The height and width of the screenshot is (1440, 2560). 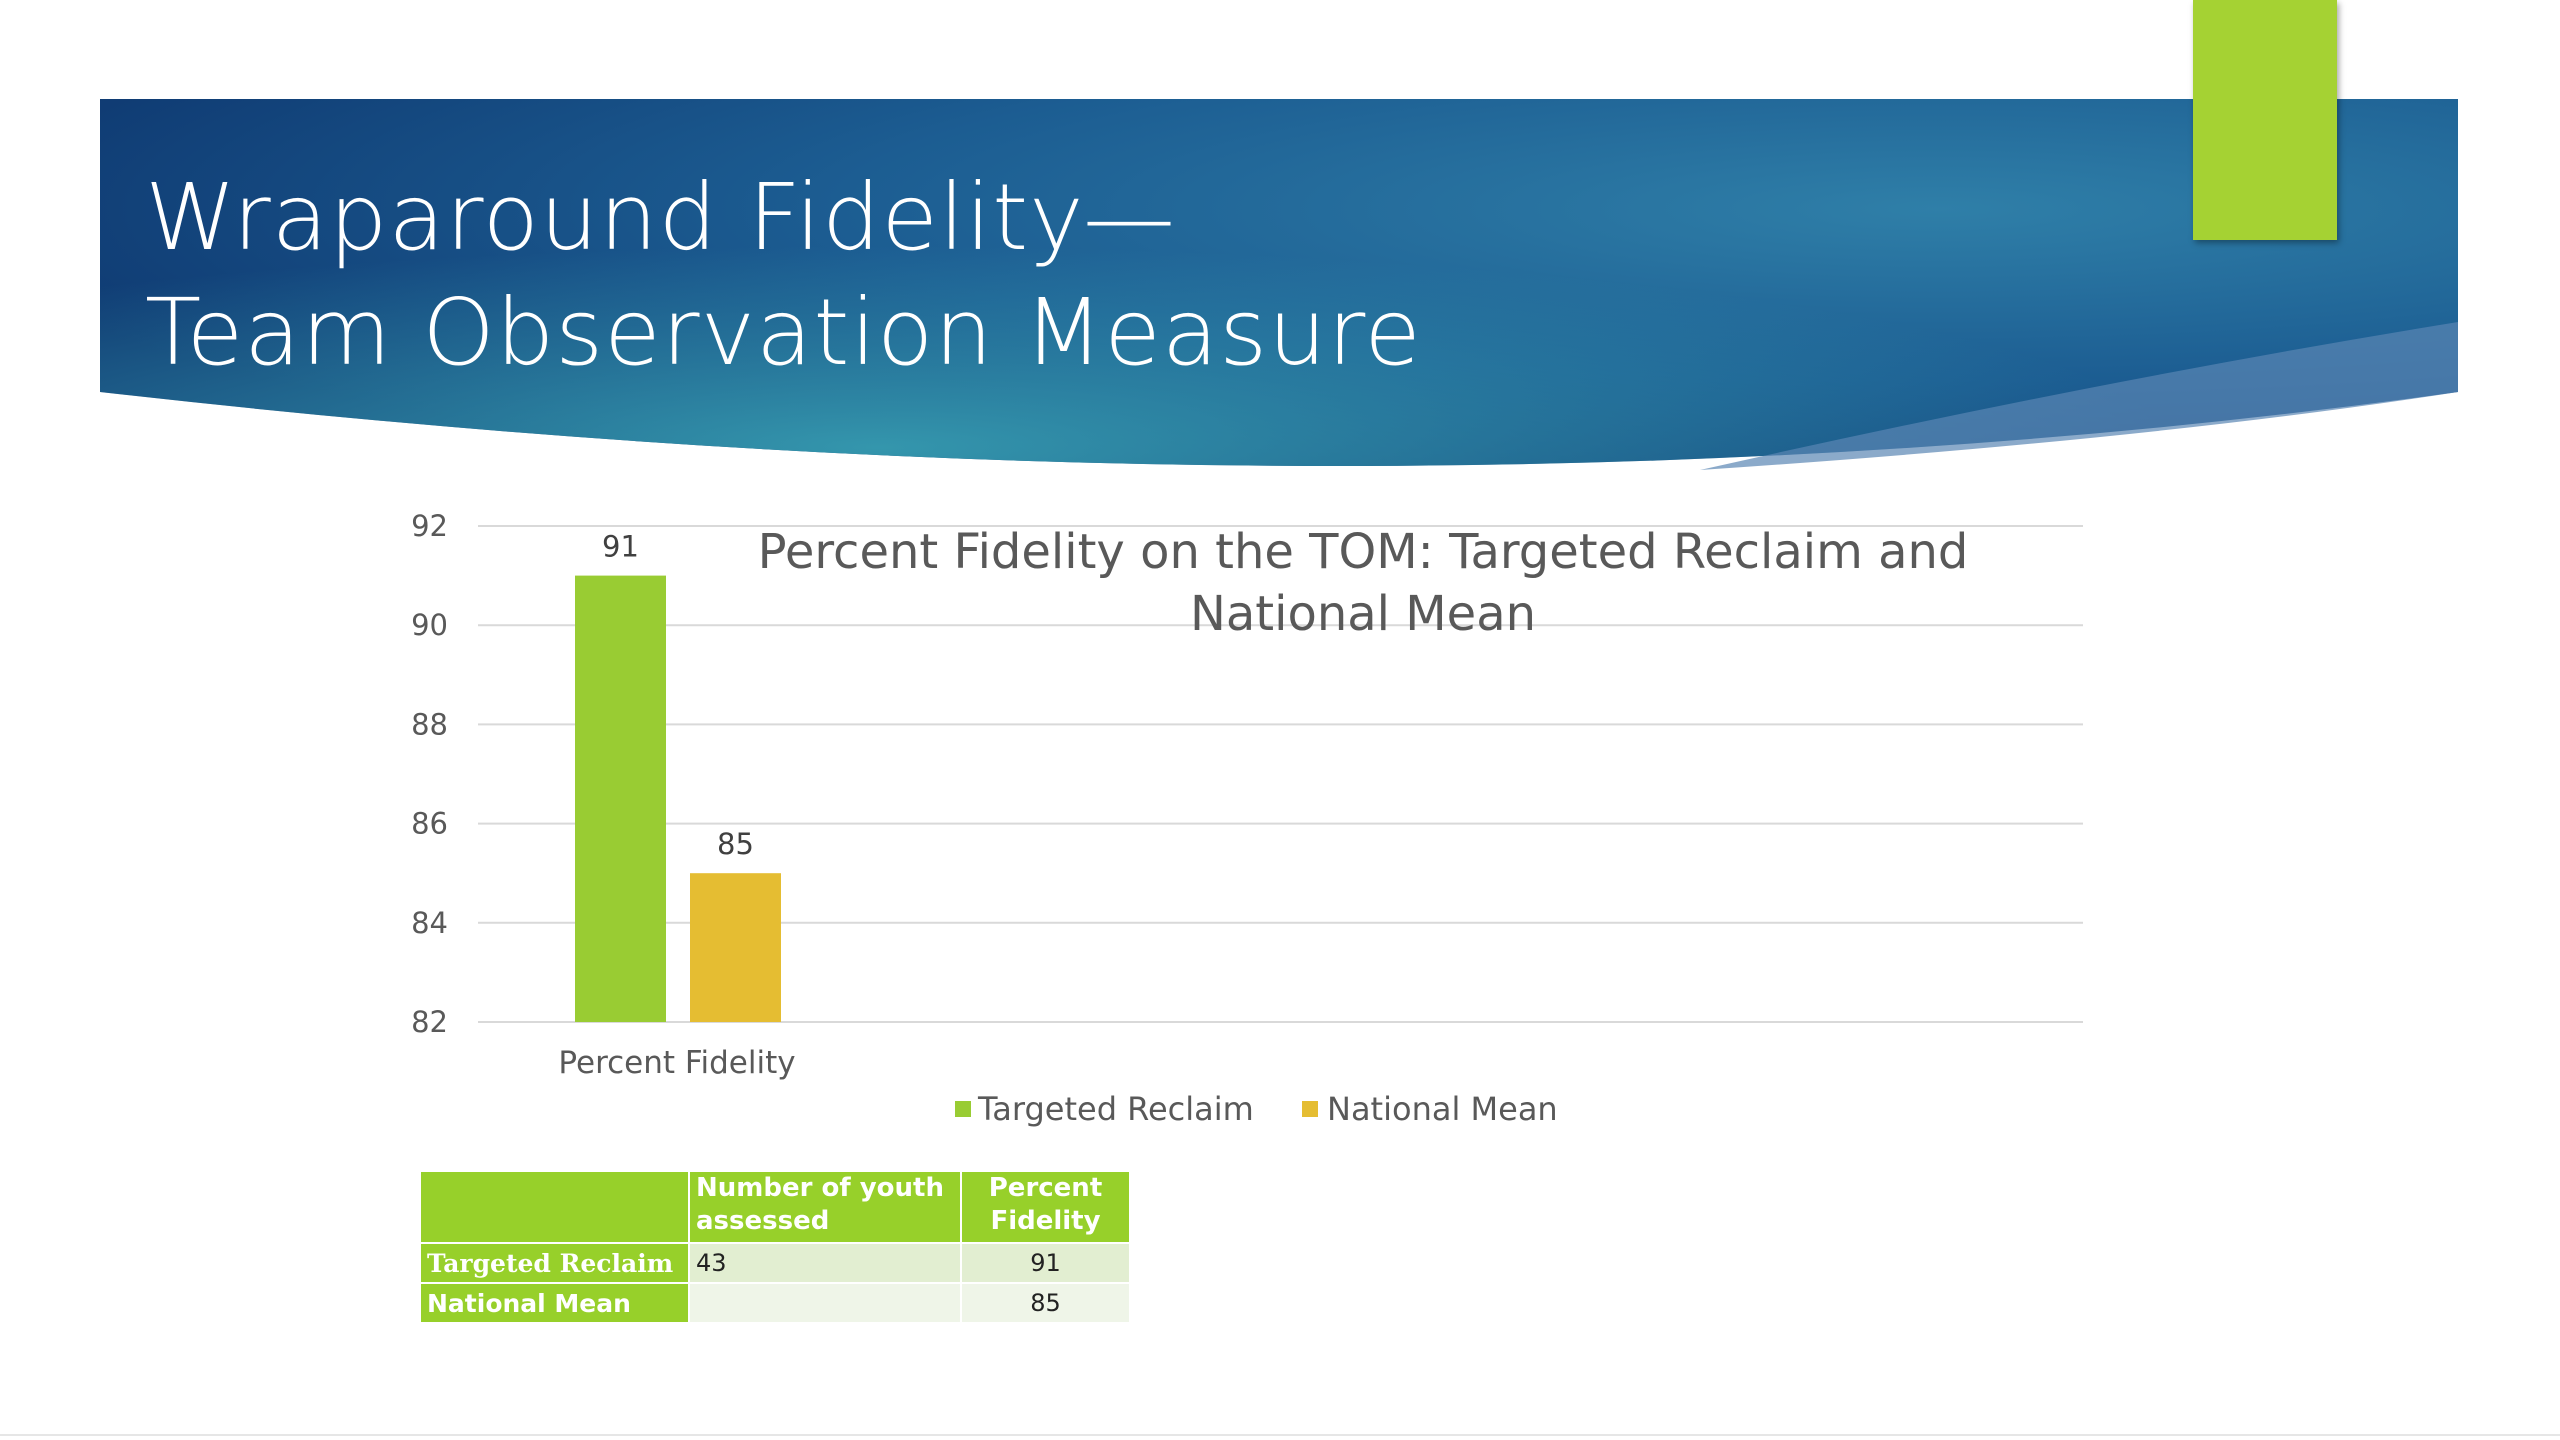 What do you see at coordinates (825, 1303) in the screenshot?
I see `table-cell` at bounding box center [825, 1303].